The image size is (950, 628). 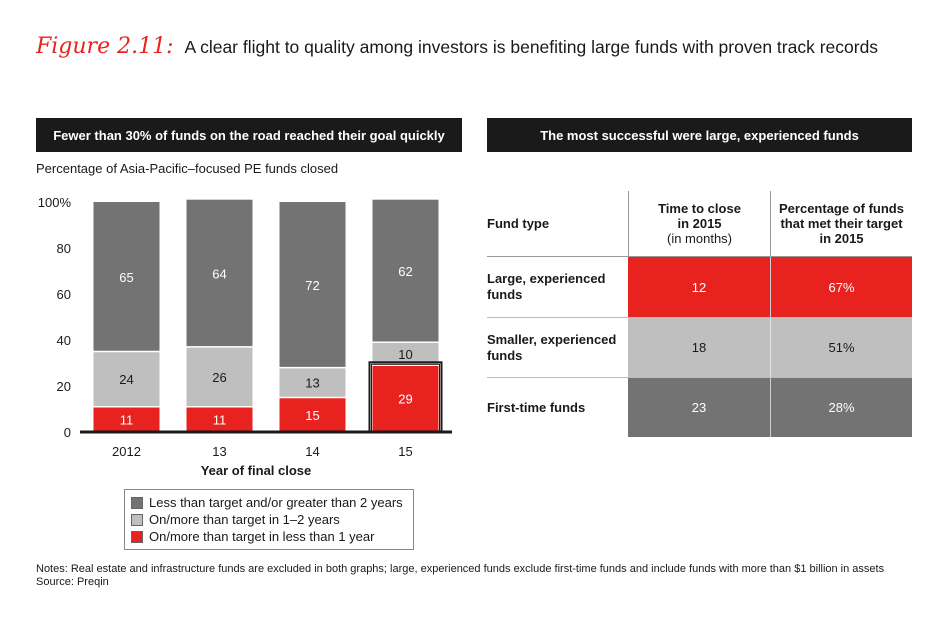 I want to click on pct-met-target-cell: 51%, so click(x=841, y=347).